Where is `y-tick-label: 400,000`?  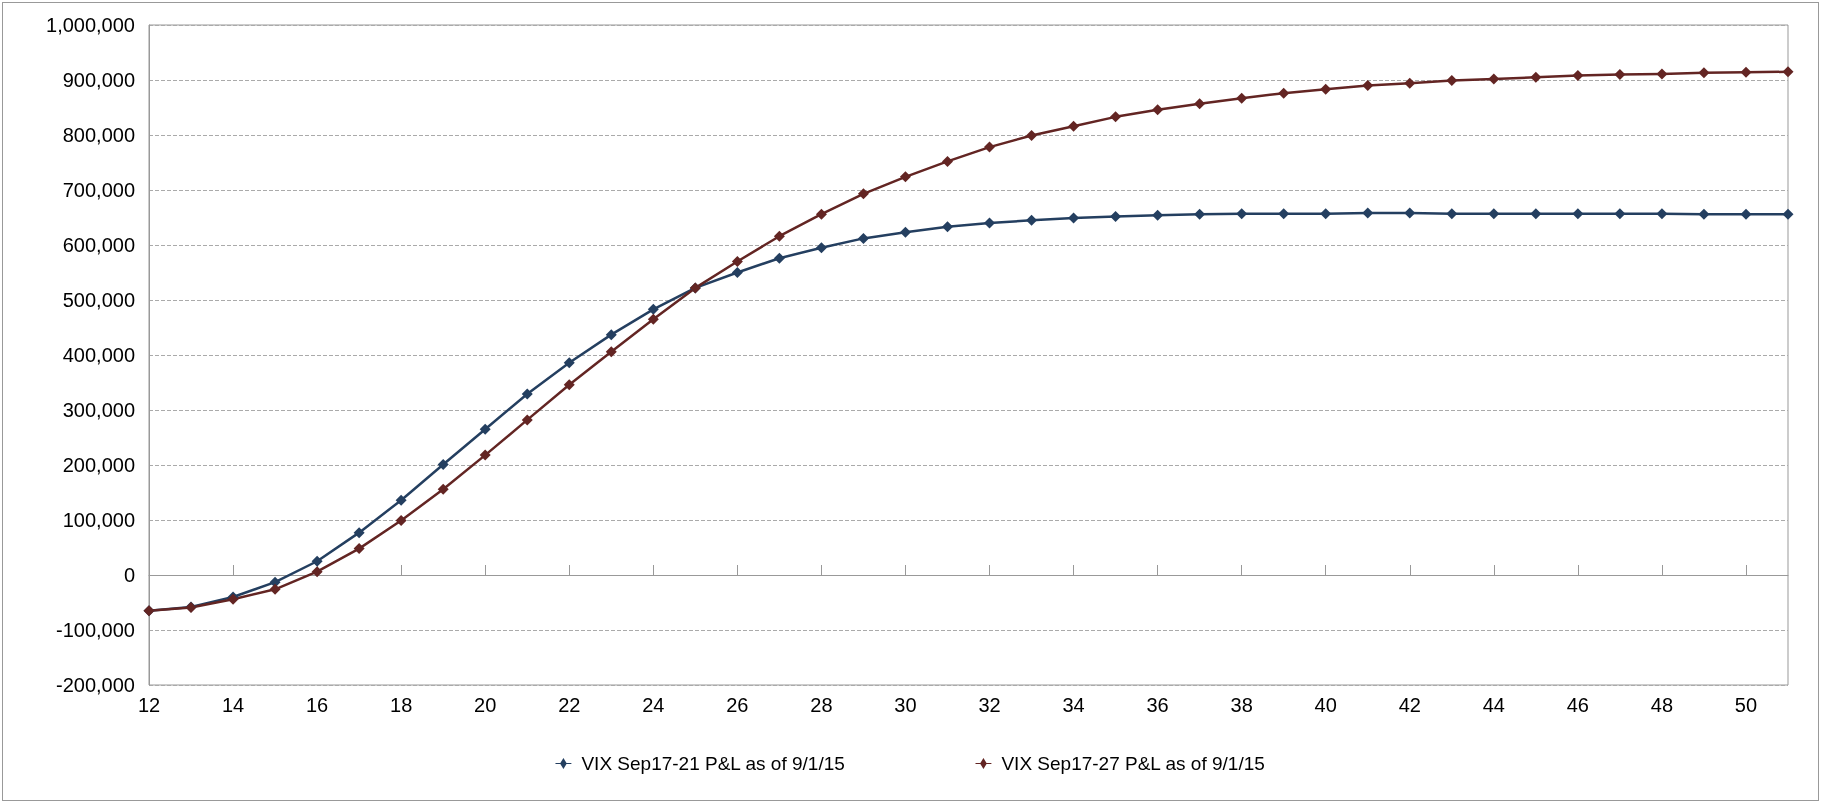 y-tick-label: 400,000 is located at coordinates (98, 355).